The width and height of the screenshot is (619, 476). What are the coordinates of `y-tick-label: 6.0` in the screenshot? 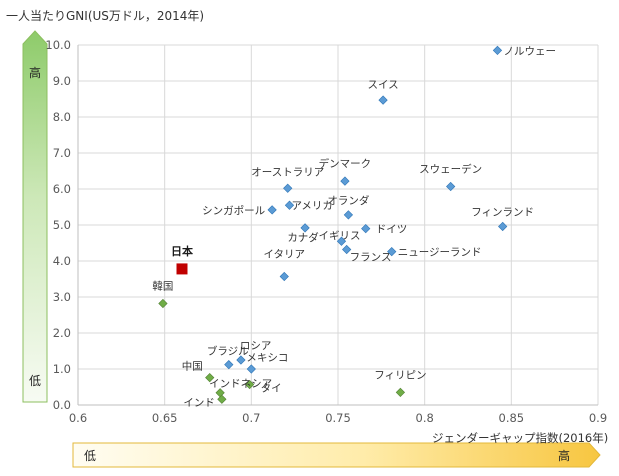 It's located at (62, 189).